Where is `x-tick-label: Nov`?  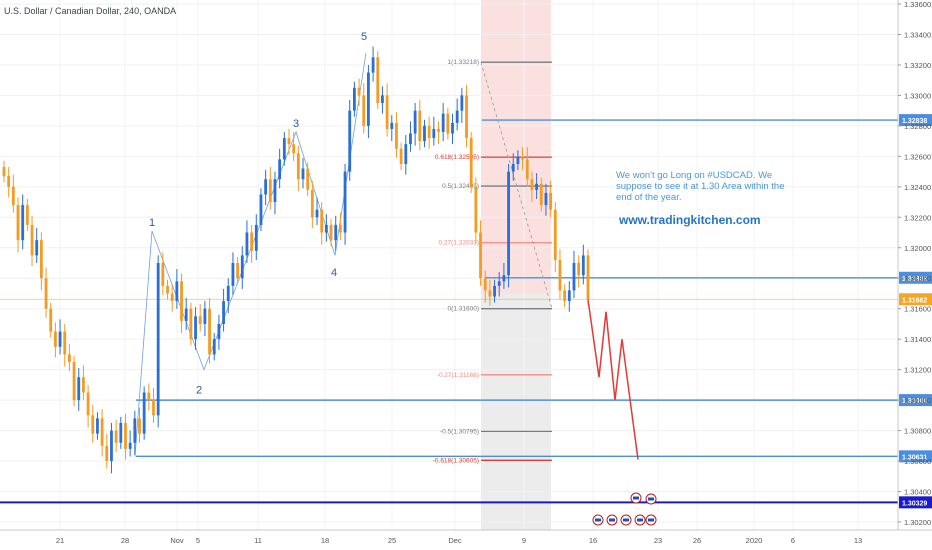
x-tick-label: Nov is located at coordinates (177, 540).